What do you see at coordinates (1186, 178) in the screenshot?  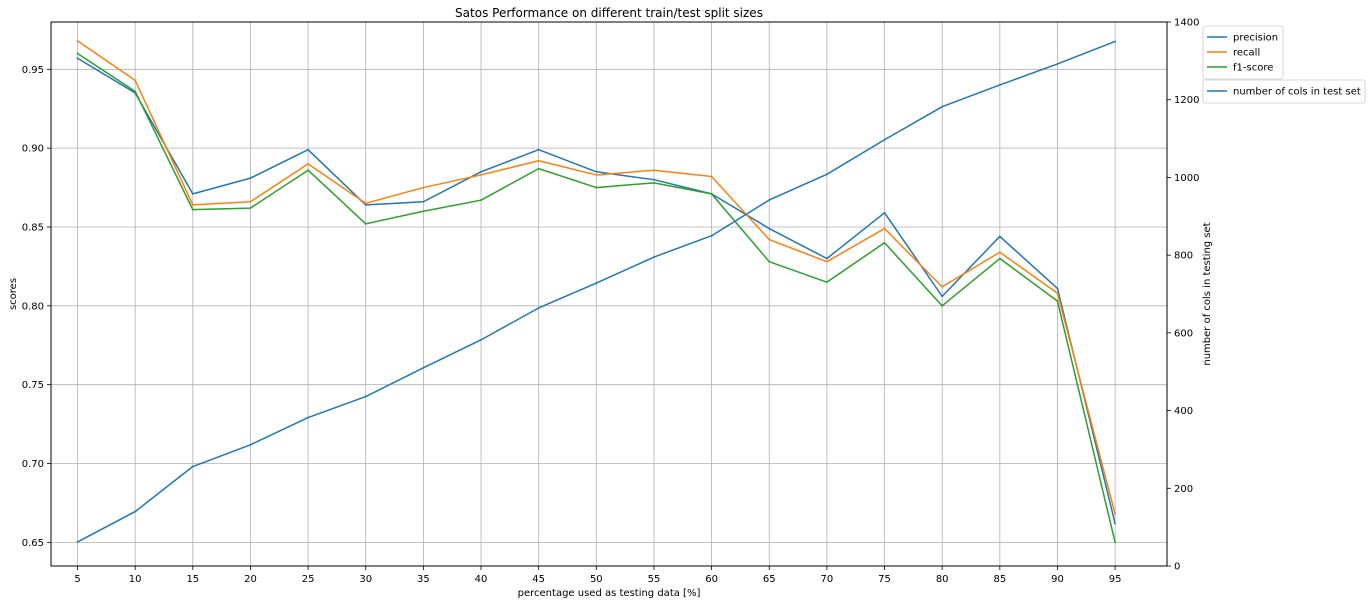 I see `y2-tick-label: 1000` at bounding box center [1186, 178].